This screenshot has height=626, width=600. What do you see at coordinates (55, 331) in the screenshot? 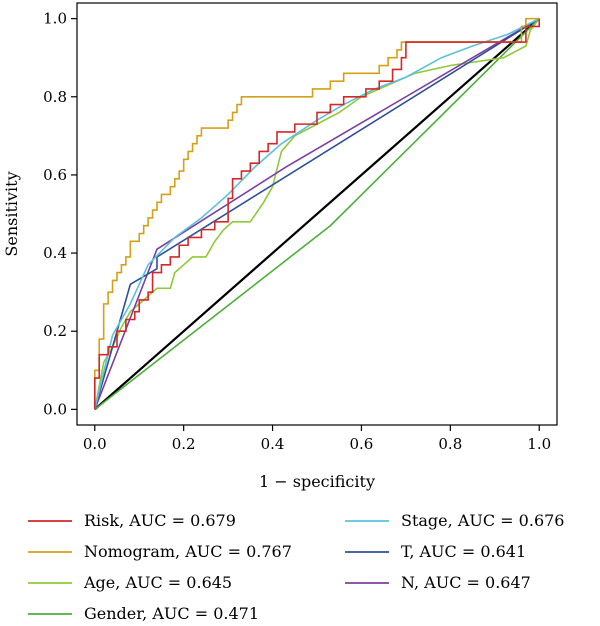
I see `y-tick-label: 0.2` at bounding box center [55, 331].